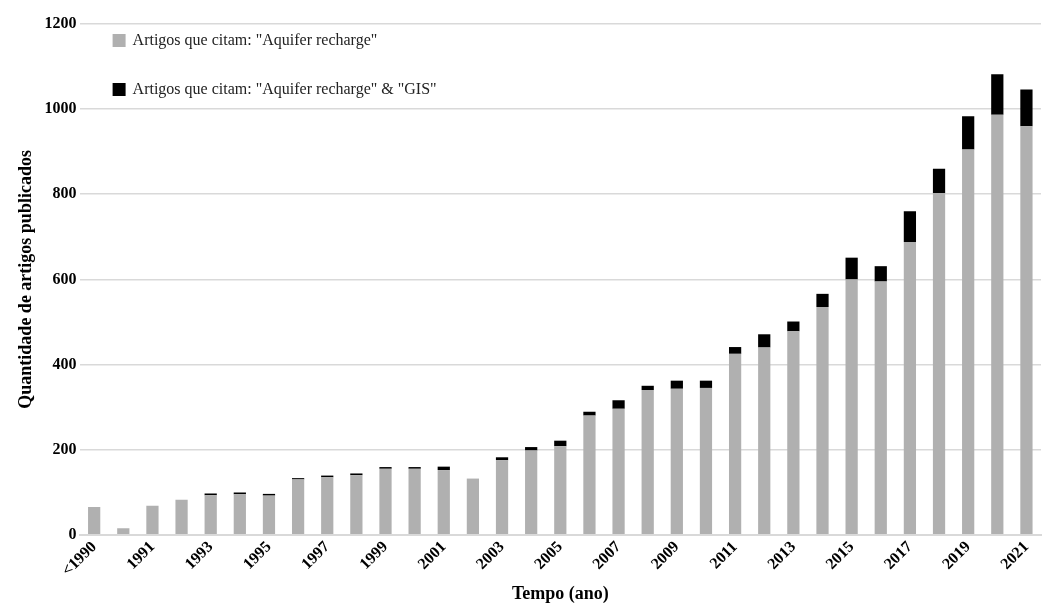  What do you see at coordinates (64, 363) in the screenshot?
I see `y-tick-label: 400` at bounding box center [64, 363].